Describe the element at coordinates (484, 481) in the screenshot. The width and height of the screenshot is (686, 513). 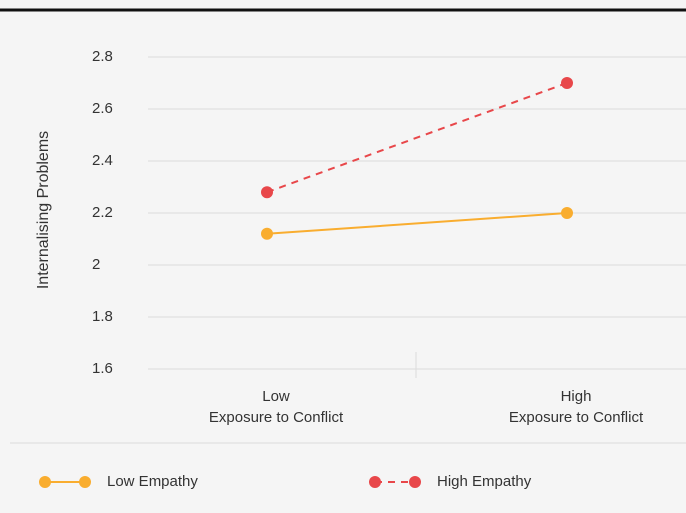
I see `legend-label: High Empathy` at that location.